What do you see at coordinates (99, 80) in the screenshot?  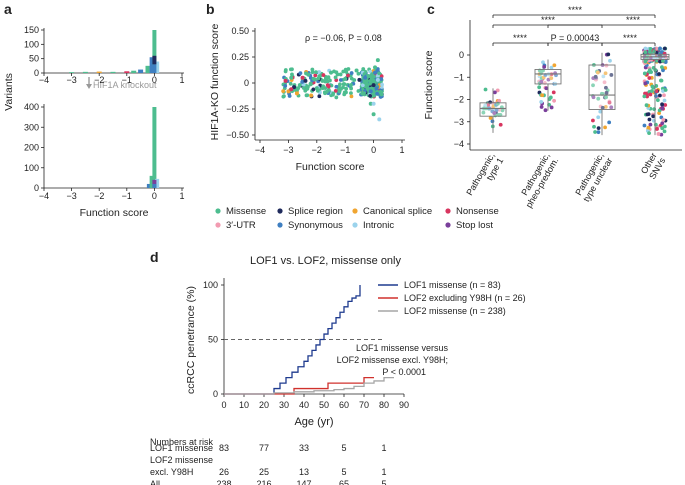 I see `a-top-xtick-label: −2` at bounding box center [99, 80].